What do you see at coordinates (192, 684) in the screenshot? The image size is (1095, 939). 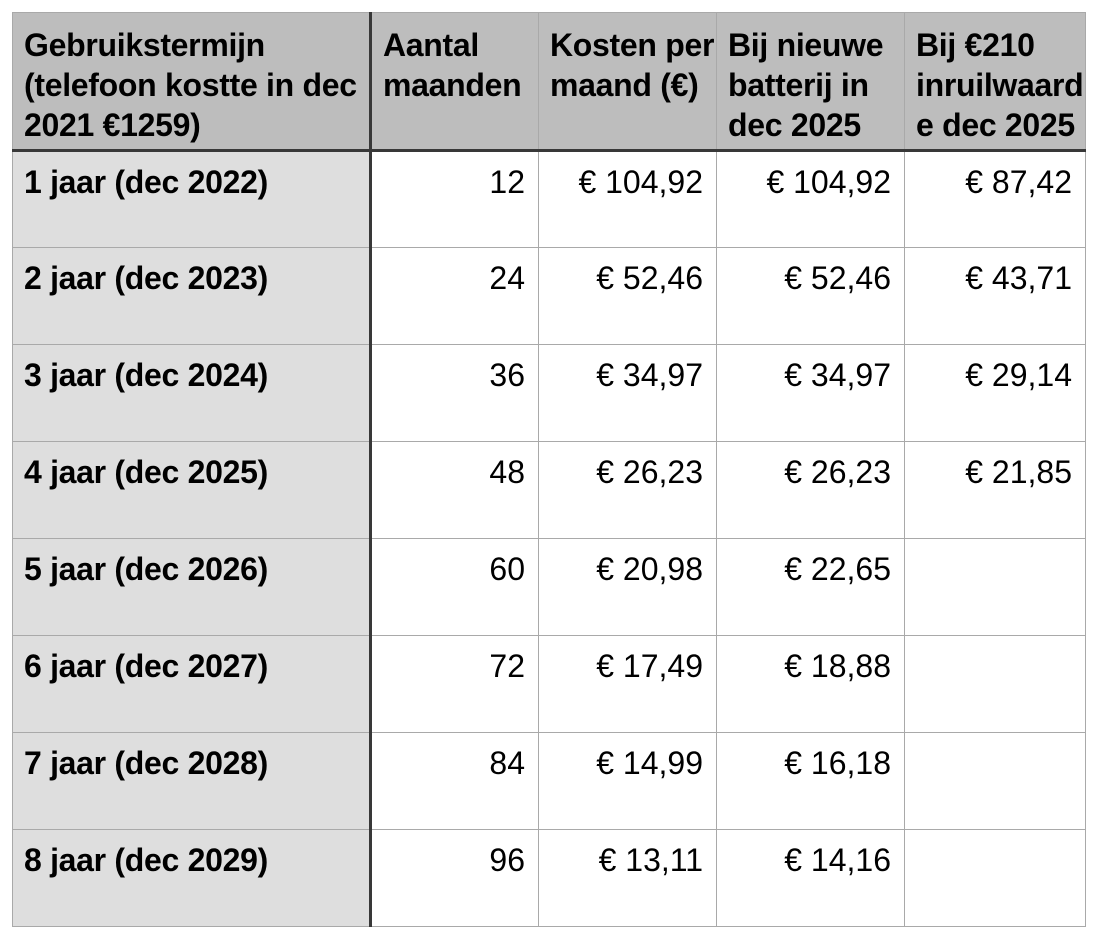 I see `row-label-cell: 6 jaar (dec 2027)` at bounding box center [192, 684].